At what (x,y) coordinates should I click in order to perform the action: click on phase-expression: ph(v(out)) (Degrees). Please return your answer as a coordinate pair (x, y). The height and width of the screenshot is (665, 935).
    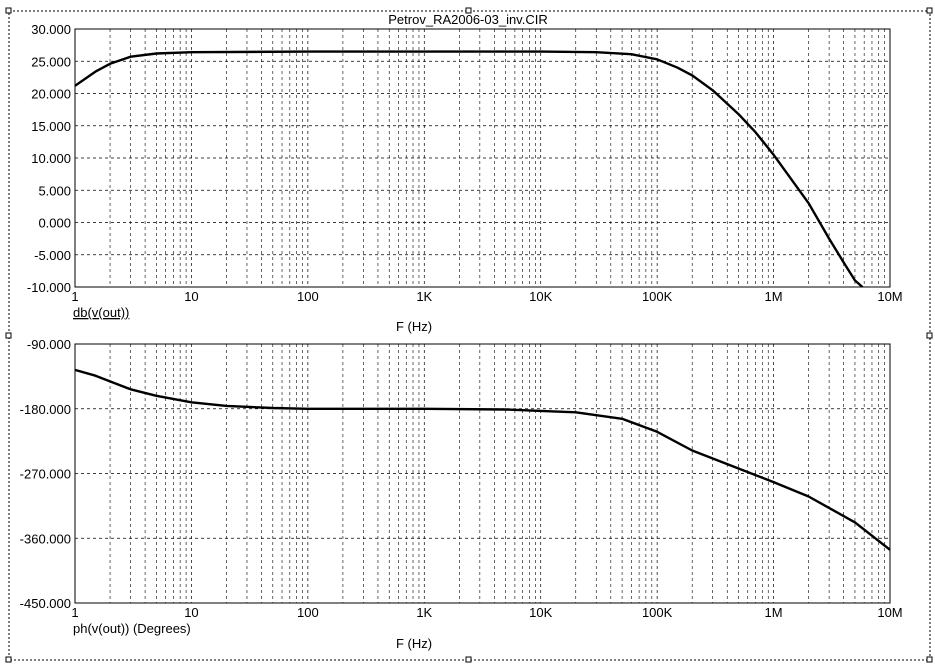
    Looking at the image, I should click on (132, 628).